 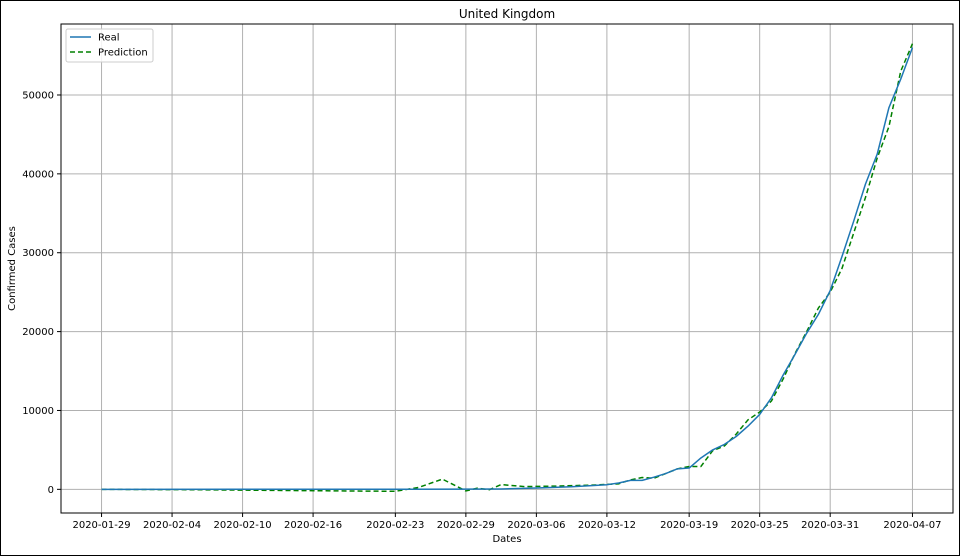 I want to click on chart-title: United Kingdom, so click(x=507, y=14).